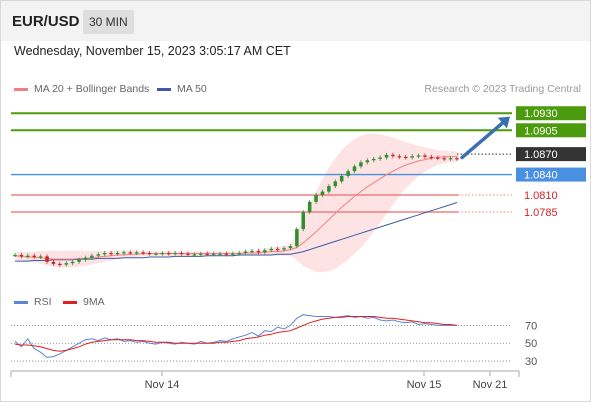 The height and width of the screenshot is (402, 591). Describe the element at coordinates (108, 22) in the screenshot. I see `timeframe-button: 30 MIN` at that location.